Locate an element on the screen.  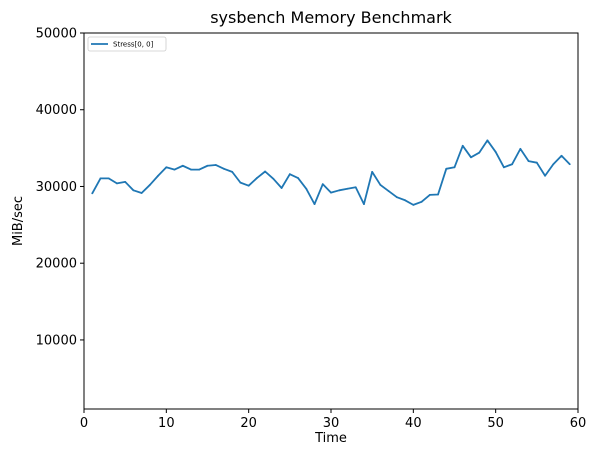
x-tick-label: 10 is located at coordinates (166, 423).